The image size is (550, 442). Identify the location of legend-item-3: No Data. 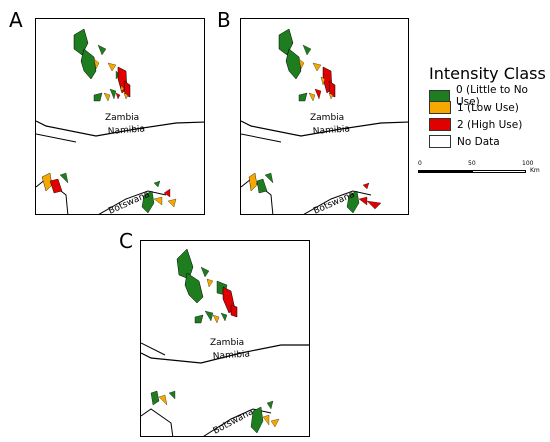
(464, 141).